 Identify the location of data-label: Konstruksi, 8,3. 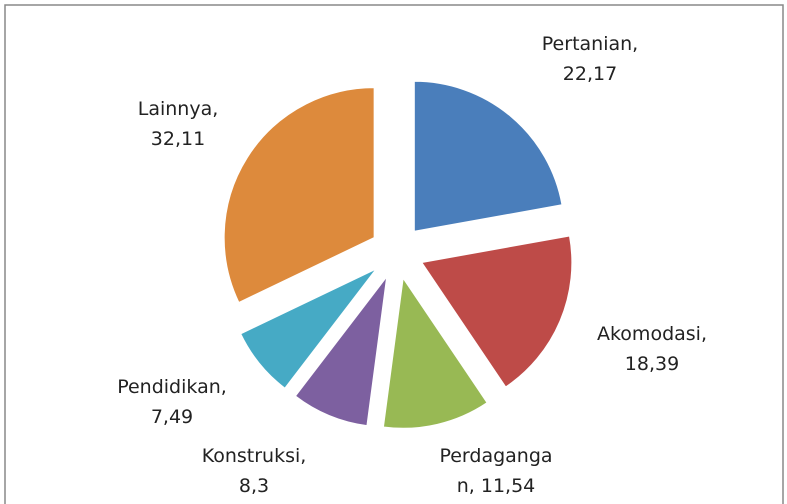
(254, 471).